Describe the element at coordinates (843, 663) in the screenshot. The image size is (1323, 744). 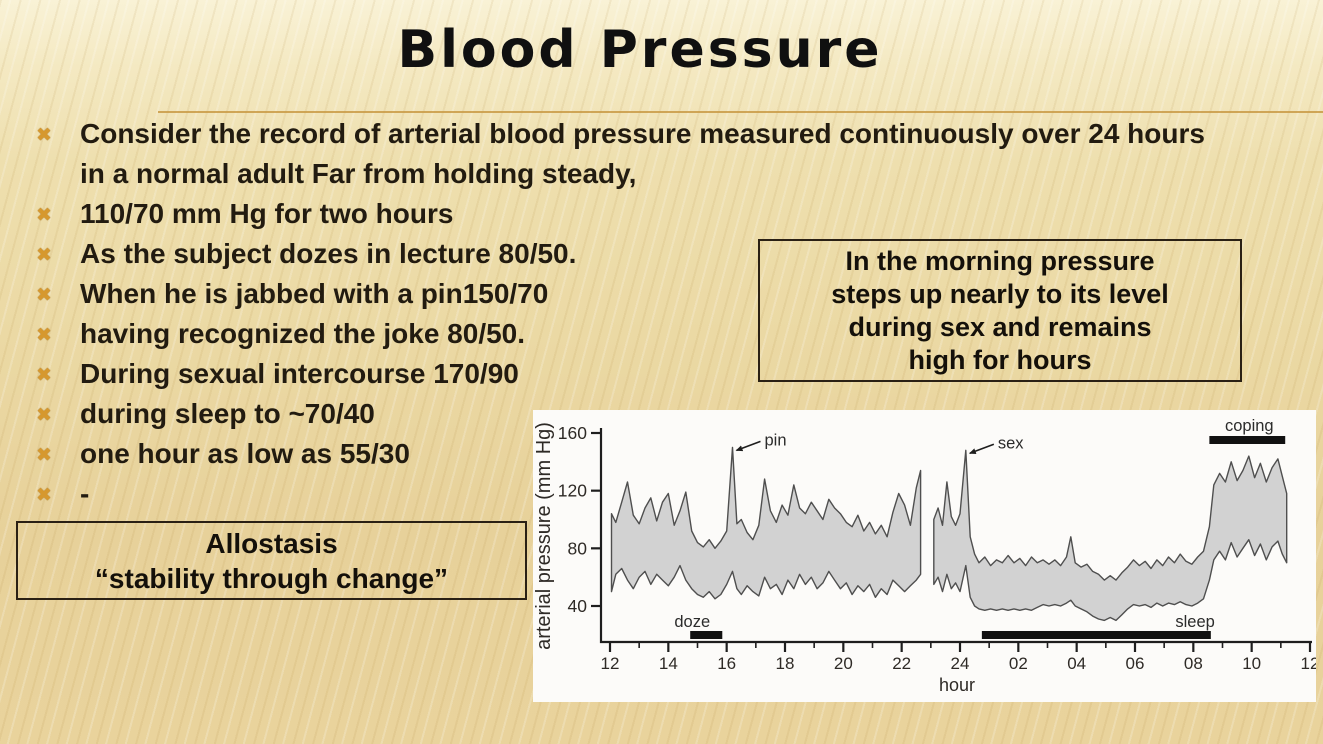
I see `x-tick-label: 20` at that location.